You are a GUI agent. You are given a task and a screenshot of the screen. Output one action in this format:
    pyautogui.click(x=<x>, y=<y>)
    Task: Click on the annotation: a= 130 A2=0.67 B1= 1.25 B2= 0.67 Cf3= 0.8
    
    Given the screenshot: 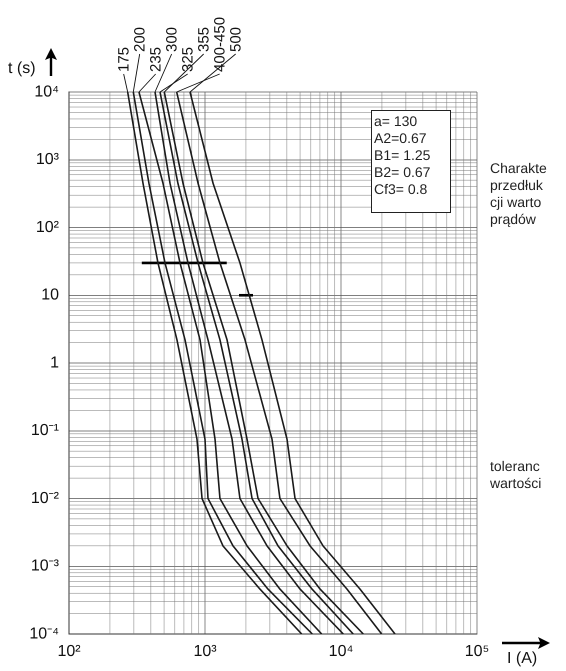 What is the action you would take?
    pyautogui.click(x=411, y=161)
    